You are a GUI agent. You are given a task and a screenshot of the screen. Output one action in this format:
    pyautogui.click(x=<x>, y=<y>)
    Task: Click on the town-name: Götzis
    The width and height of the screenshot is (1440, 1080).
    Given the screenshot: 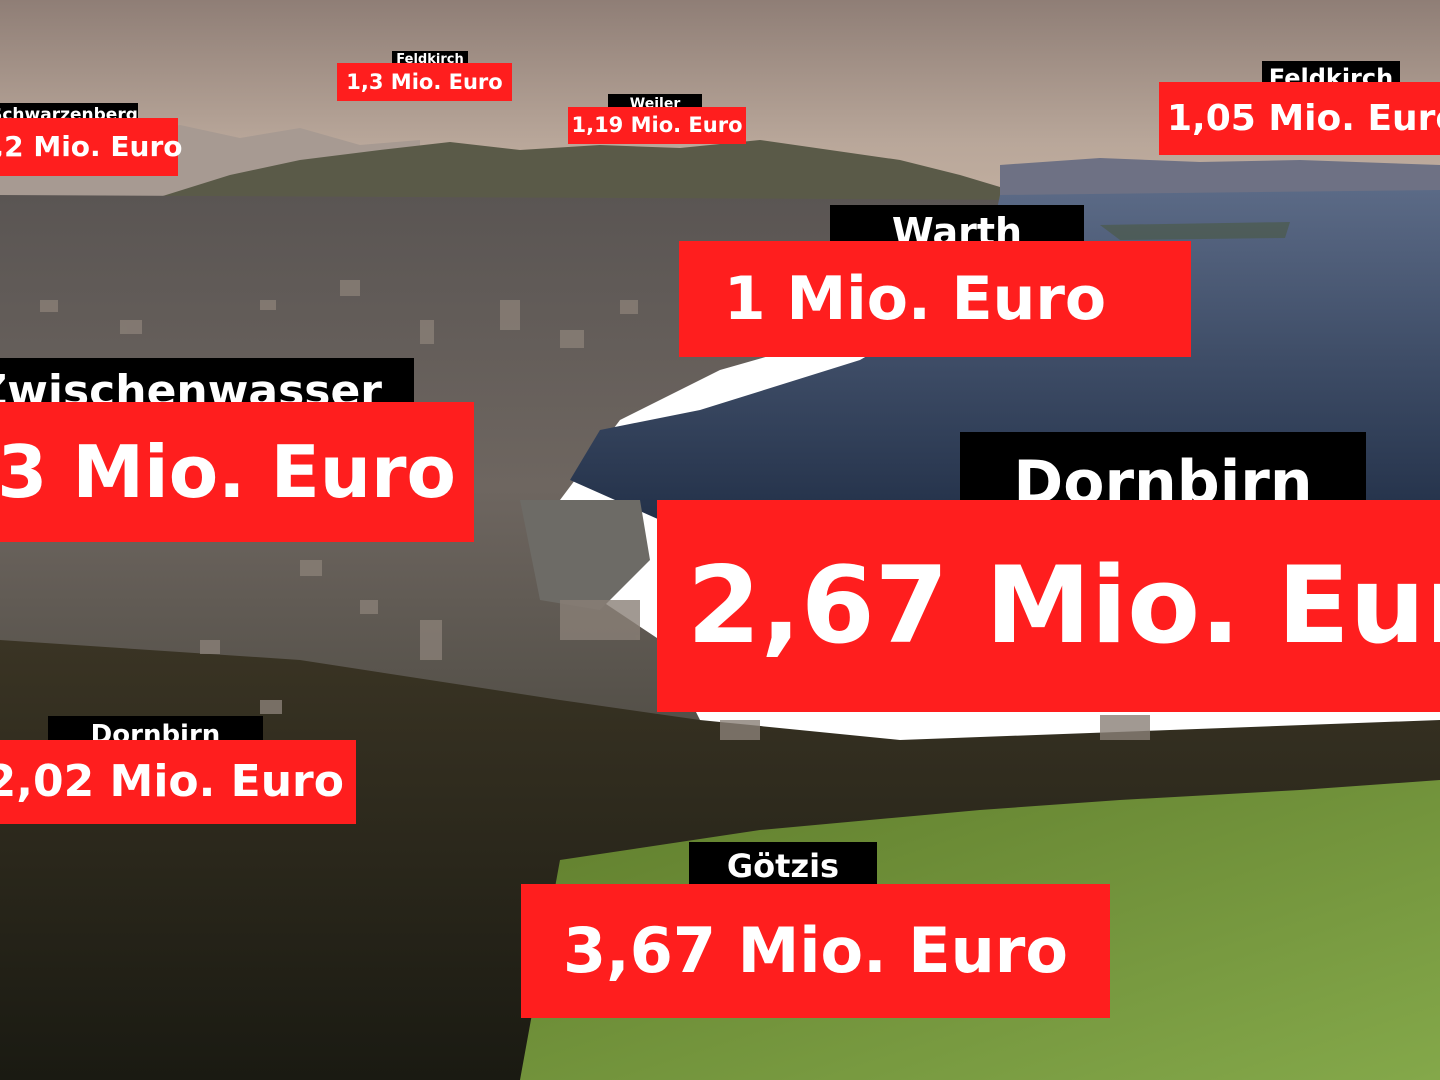 What is the action you would take?
    pyautogui.click(x=783, y=866)
    